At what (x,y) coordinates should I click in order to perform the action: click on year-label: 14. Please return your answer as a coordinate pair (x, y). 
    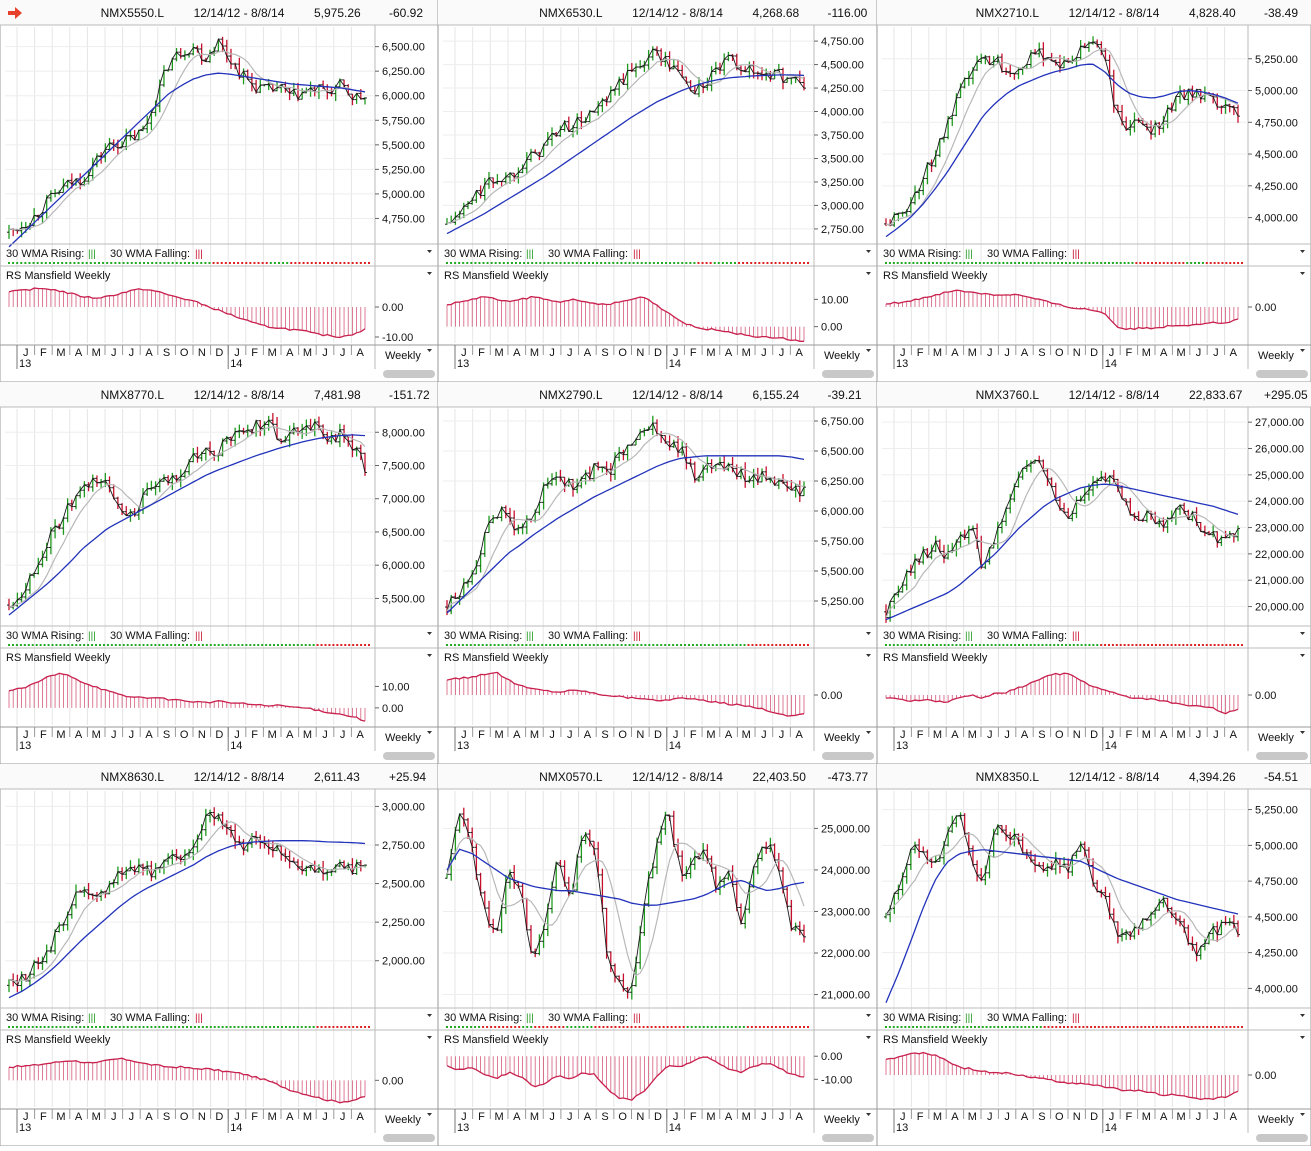
    Looking at the image, I should click on (675, 1128).